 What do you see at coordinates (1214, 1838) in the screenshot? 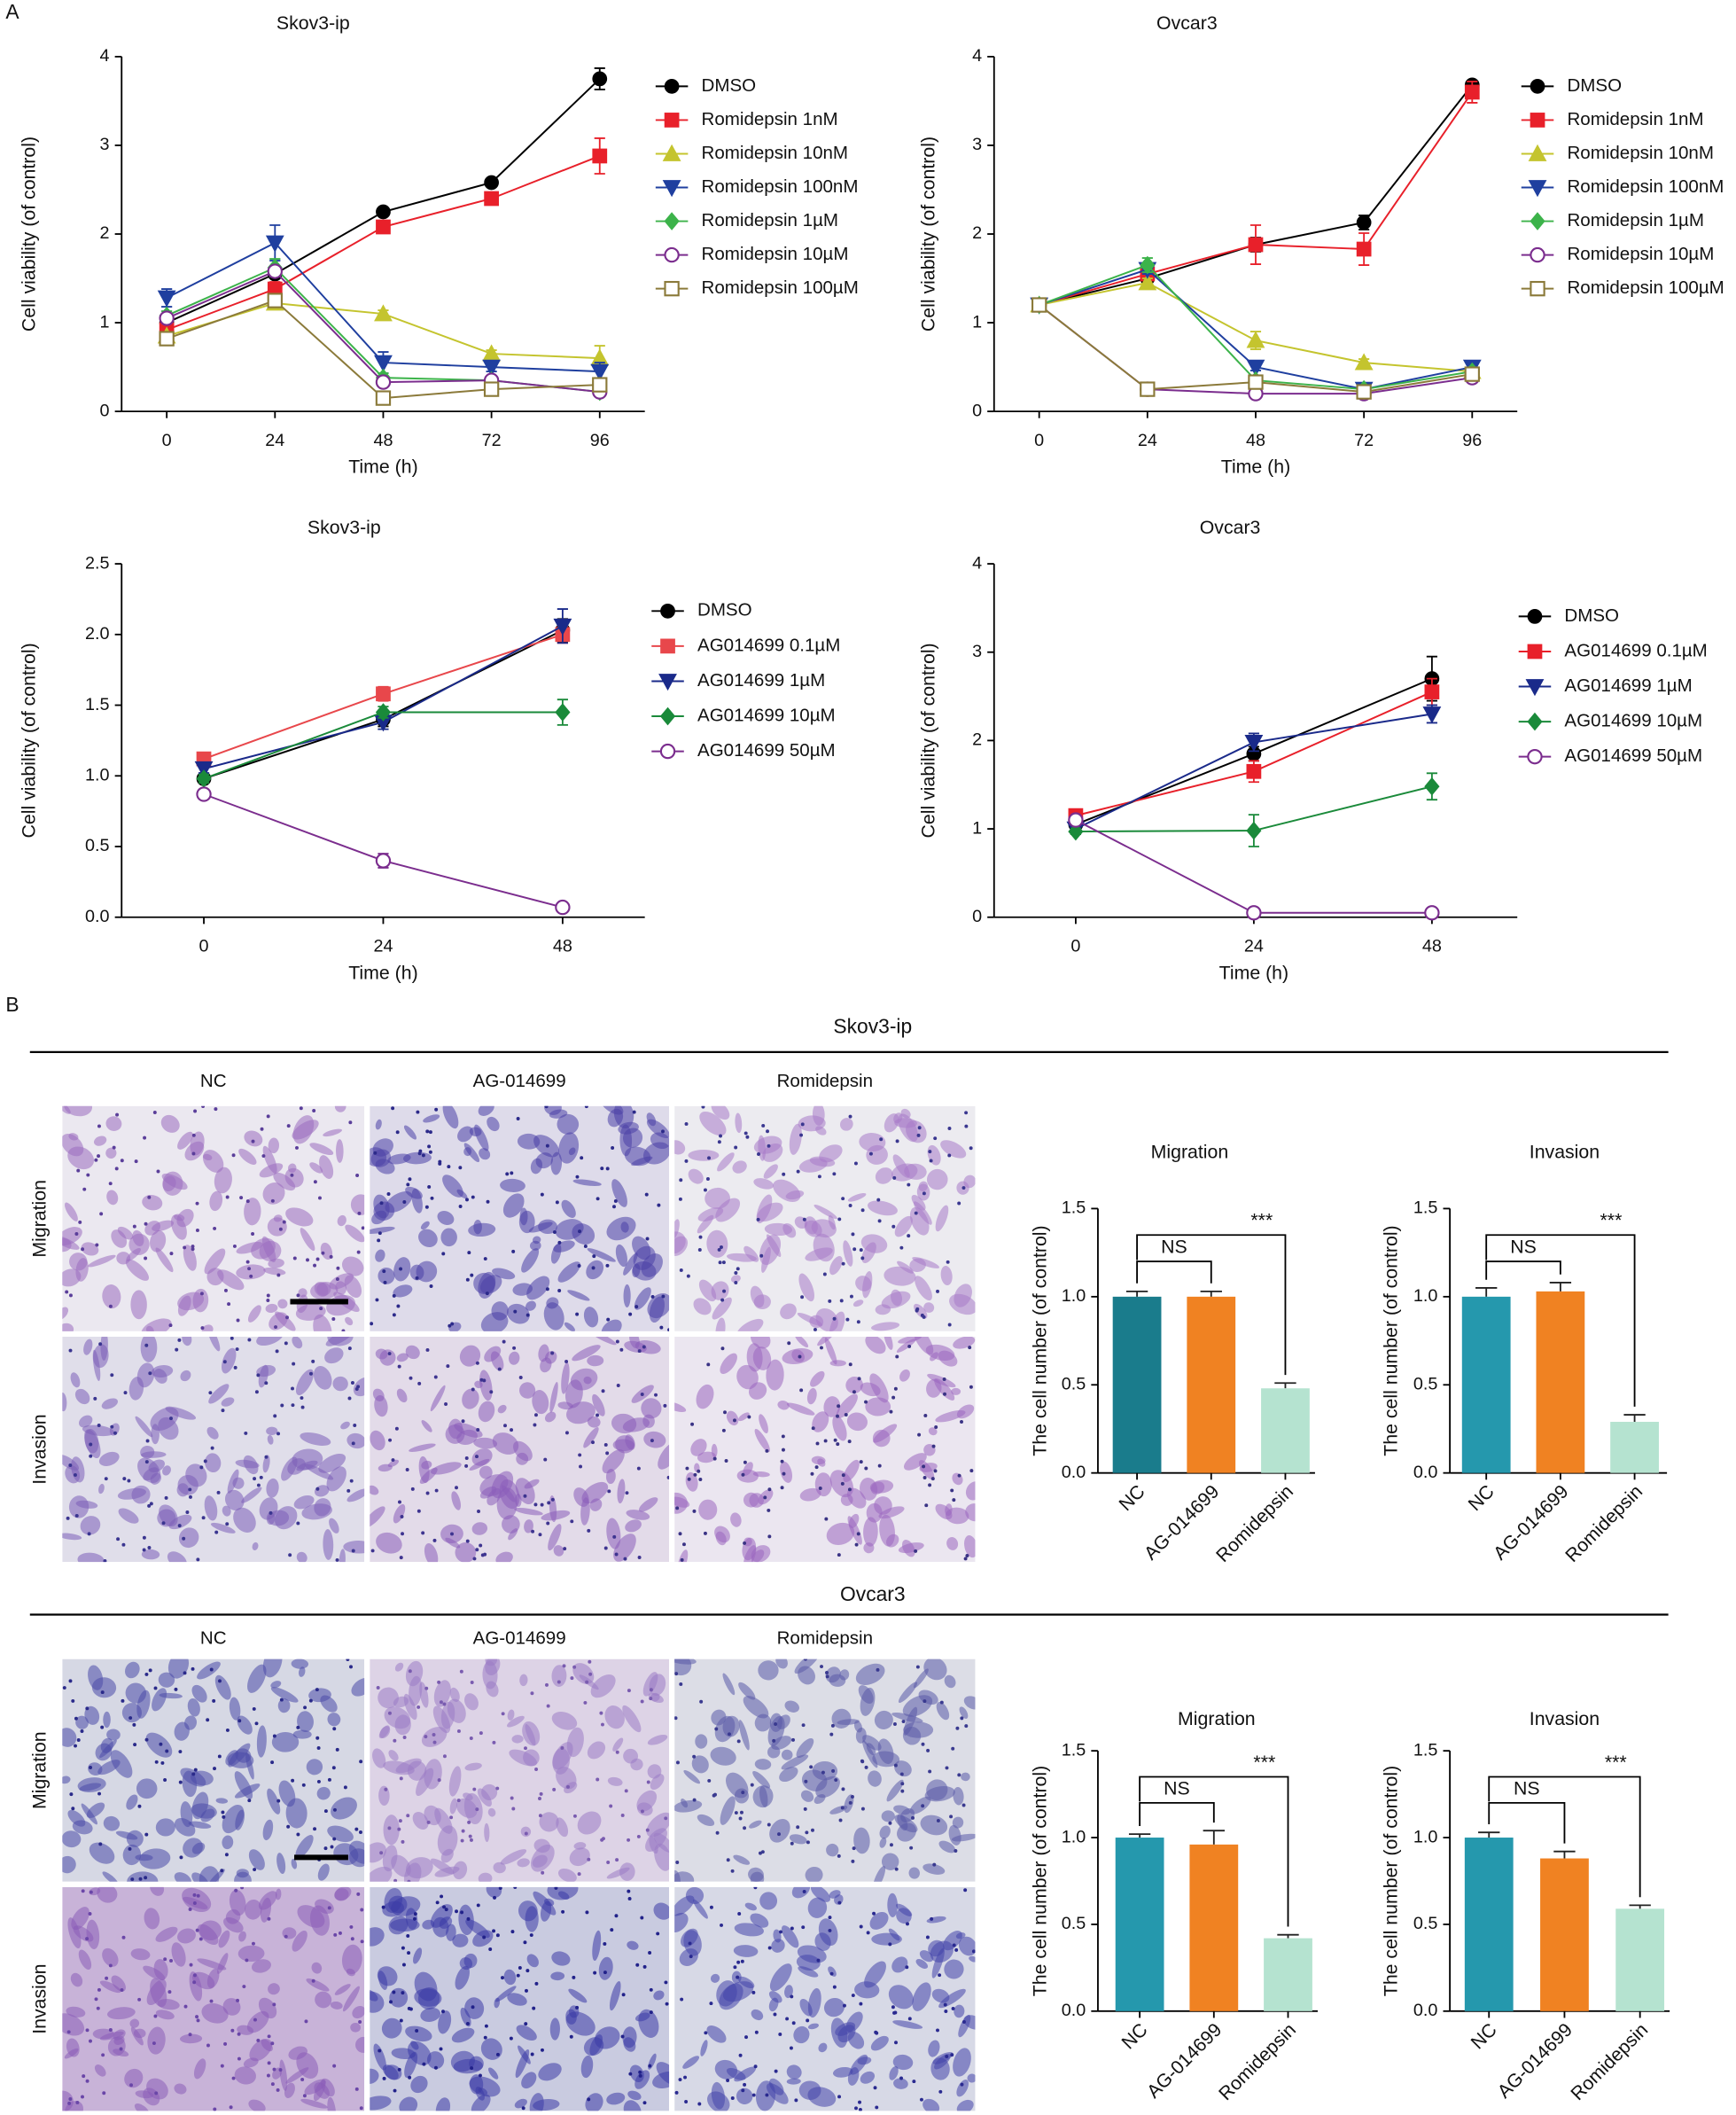
I see `error-bar` at bounding box center [1214, 1838].